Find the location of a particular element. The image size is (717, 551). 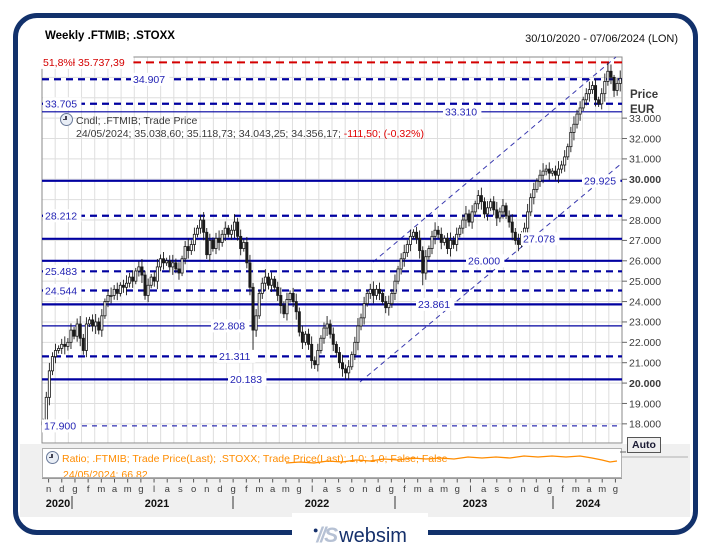

websim-logo: ●//S websim is located at coordinates (360, 530).